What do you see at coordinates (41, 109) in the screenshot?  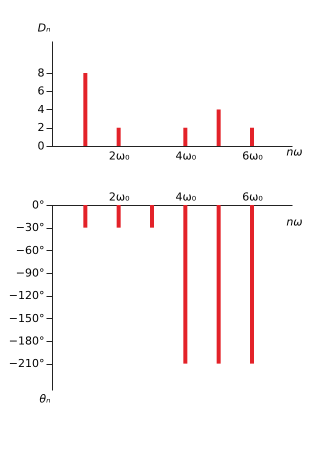 I see `y-tick-label: 4` at bounding box center [41, 109].